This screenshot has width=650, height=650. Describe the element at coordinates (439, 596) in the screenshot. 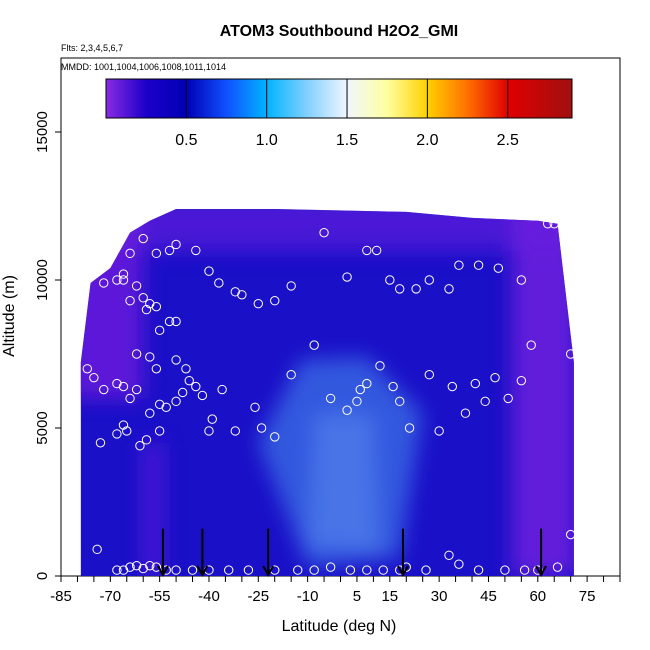

I see `x-tick-label: 30` at that location.